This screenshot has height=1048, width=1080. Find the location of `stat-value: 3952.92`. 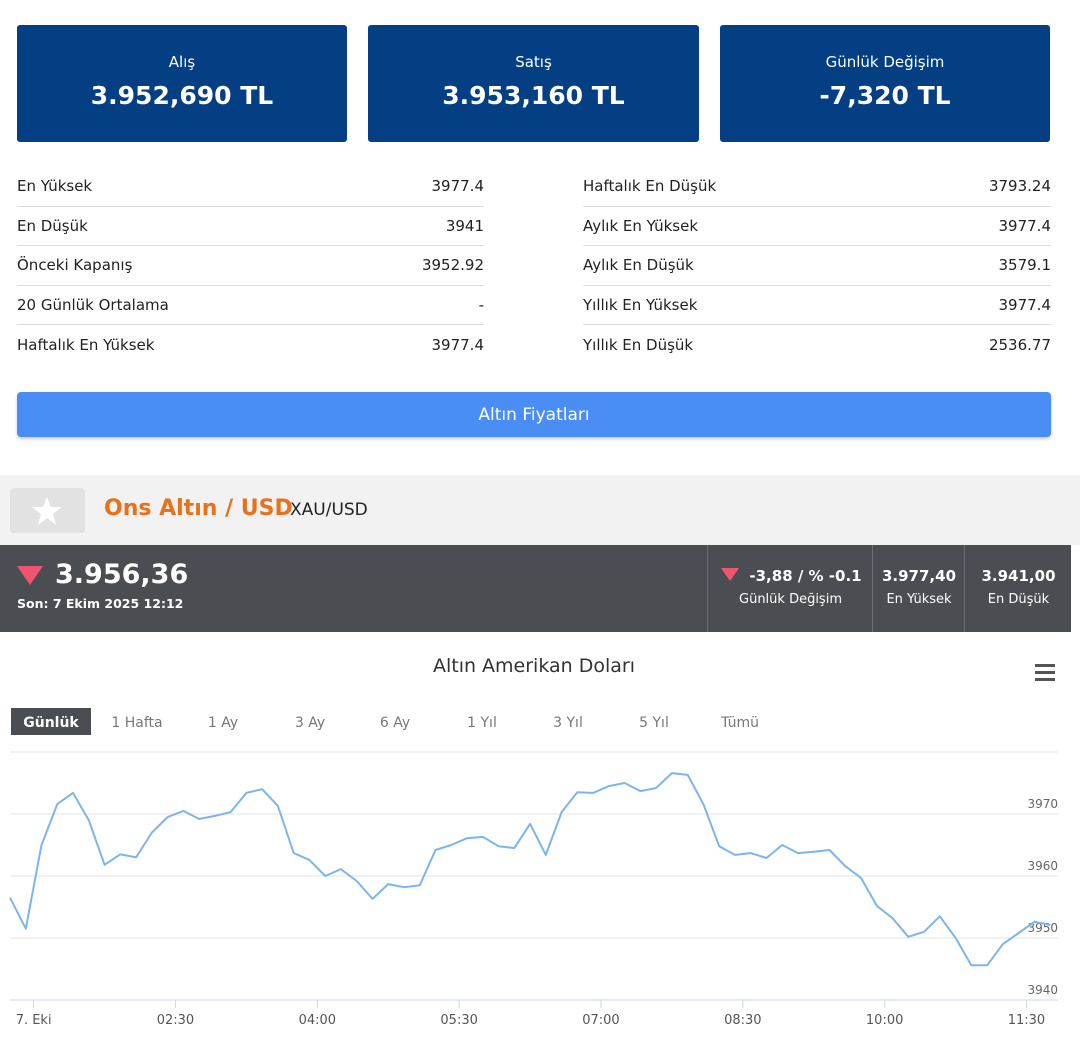

stat-value: 3952.92 is located at coordinates (452, 265).